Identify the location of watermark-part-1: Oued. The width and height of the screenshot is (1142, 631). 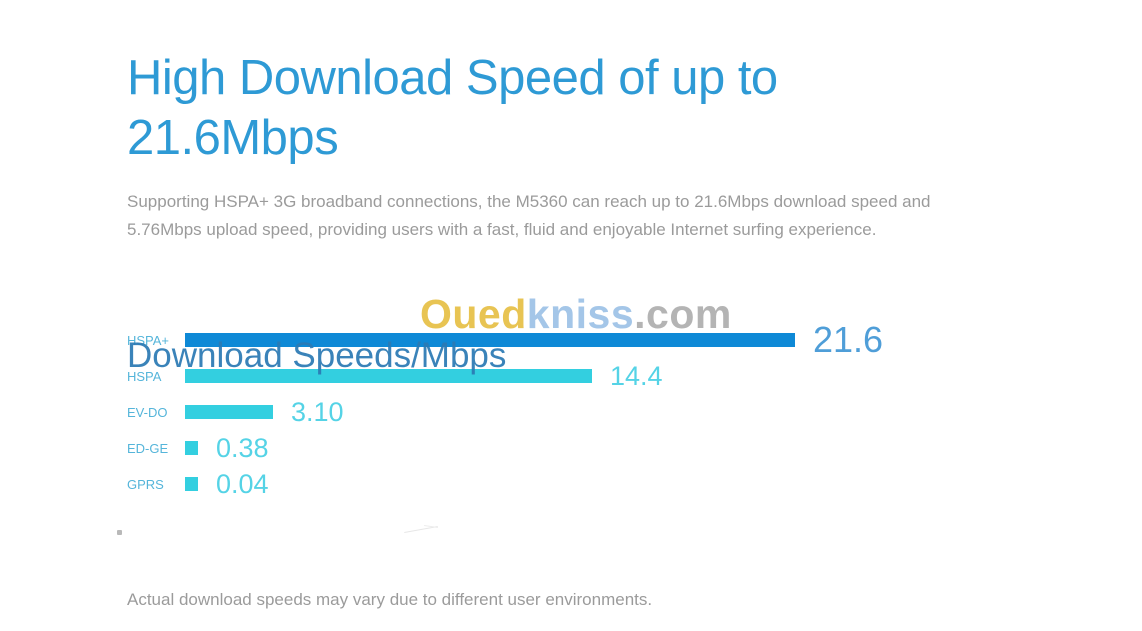
(473, 314).